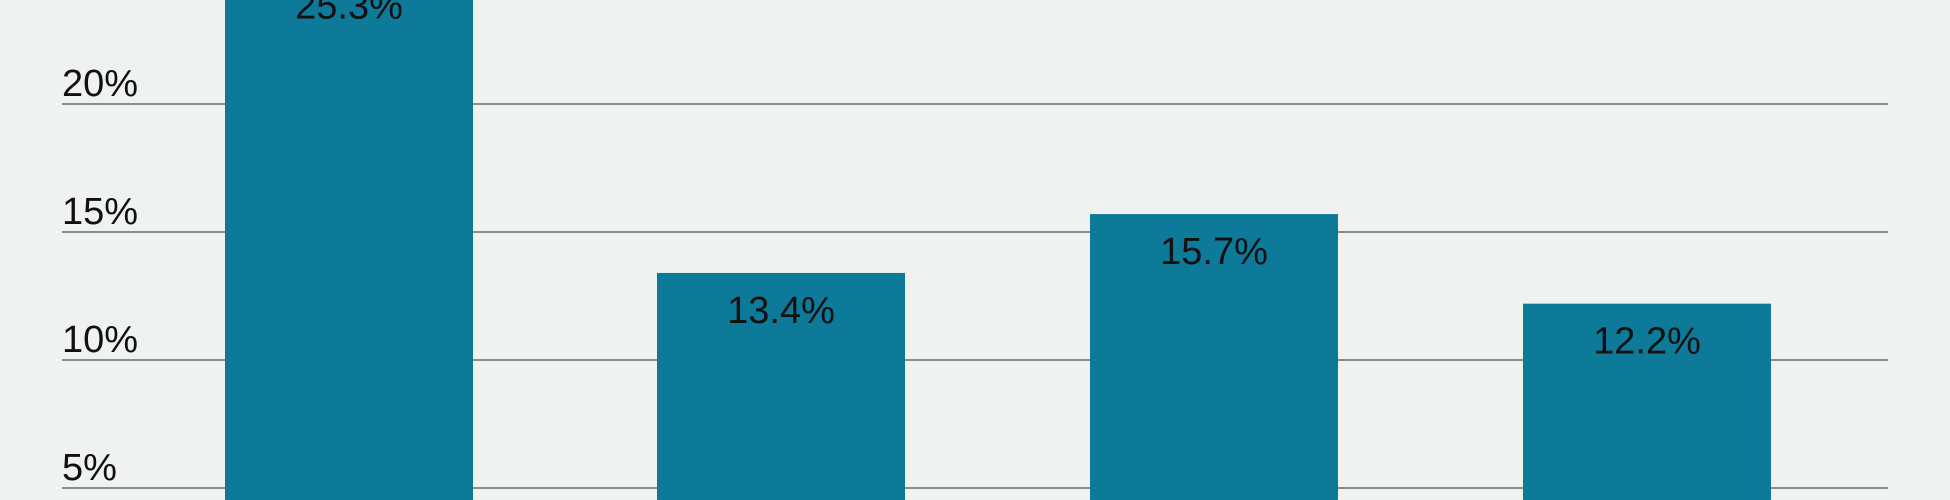  I want to click on bar-value-label: 25.3%, so click(349, 13).